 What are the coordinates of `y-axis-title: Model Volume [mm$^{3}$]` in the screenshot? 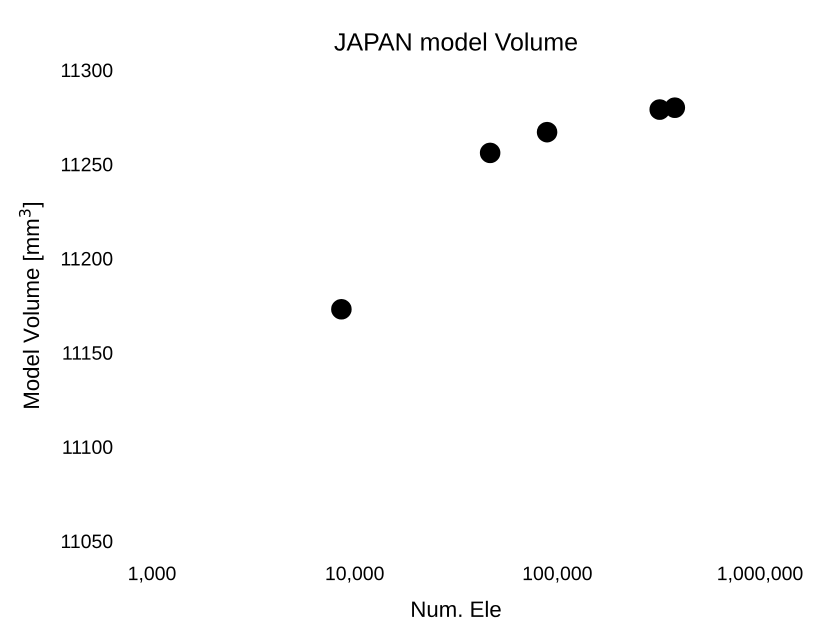 It's located at (31, 305).